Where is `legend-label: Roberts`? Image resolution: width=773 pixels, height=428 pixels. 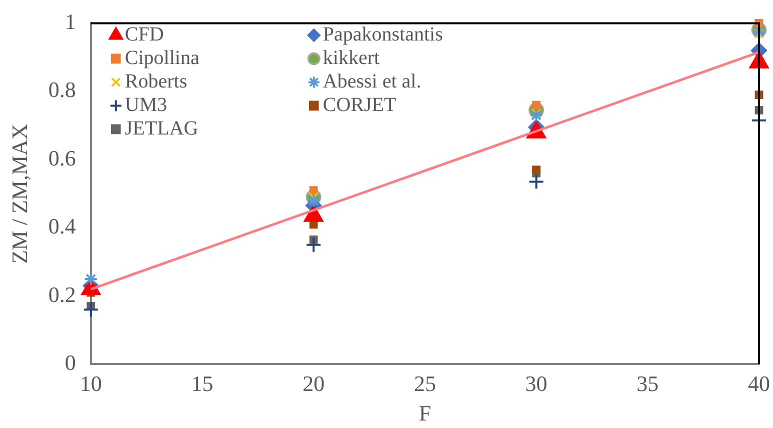 legend-label: Roberts is located at coordinates (156, 81).